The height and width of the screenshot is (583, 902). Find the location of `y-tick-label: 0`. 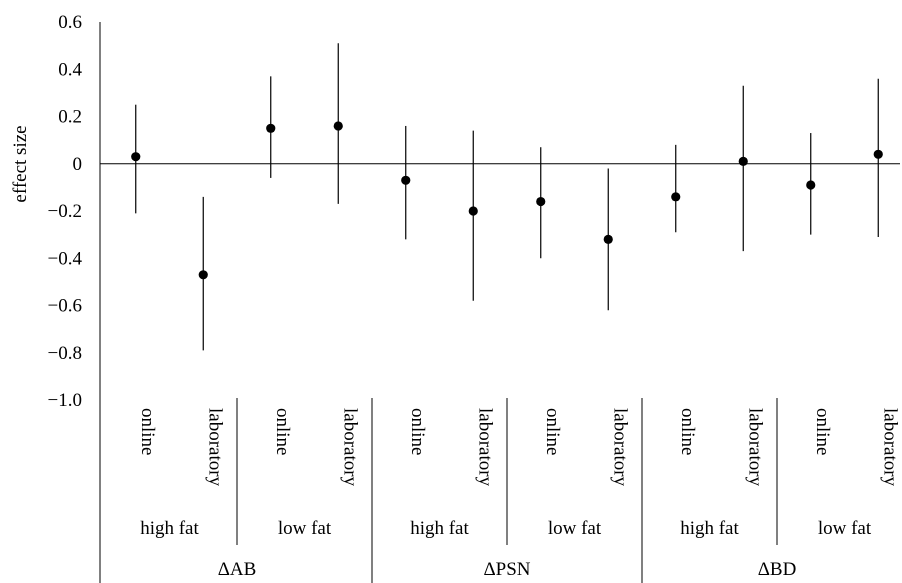

y-tick-label: 0 is located at coordinates (78, 164).